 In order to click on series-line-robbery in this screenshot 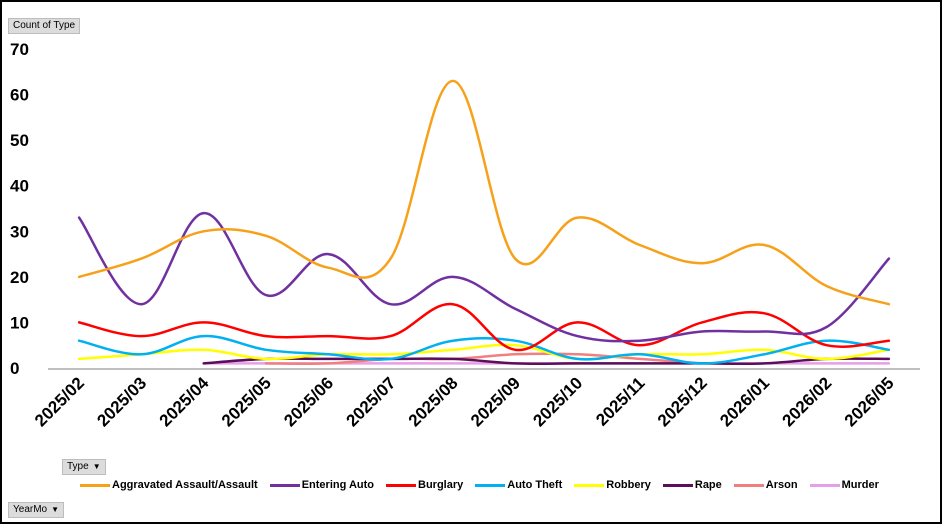, I will do `click(484, 352)`.